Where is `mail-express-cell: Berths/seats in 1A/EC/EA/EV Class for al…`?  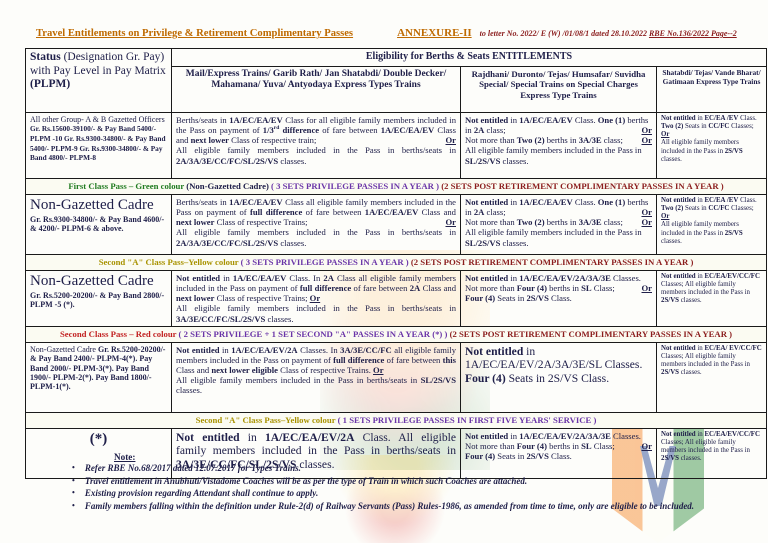
mail-express-cell: Berths/seats in 1A/EC/EA/EV Class for al… is located at coordinates (316, 145).